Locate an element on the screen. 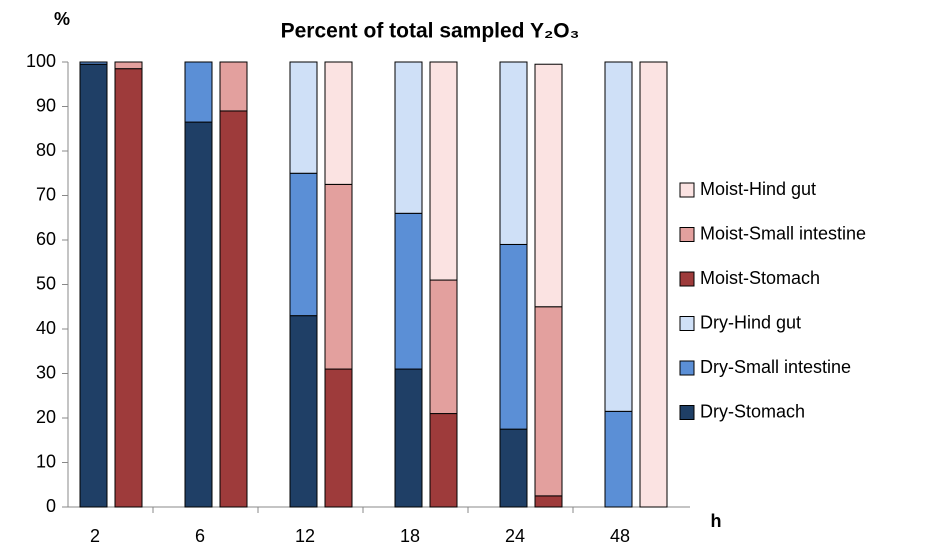 Image resolution: width=935 pixels, height=550 pixels. y-axis-label: % is located at coordinates (62, 19).